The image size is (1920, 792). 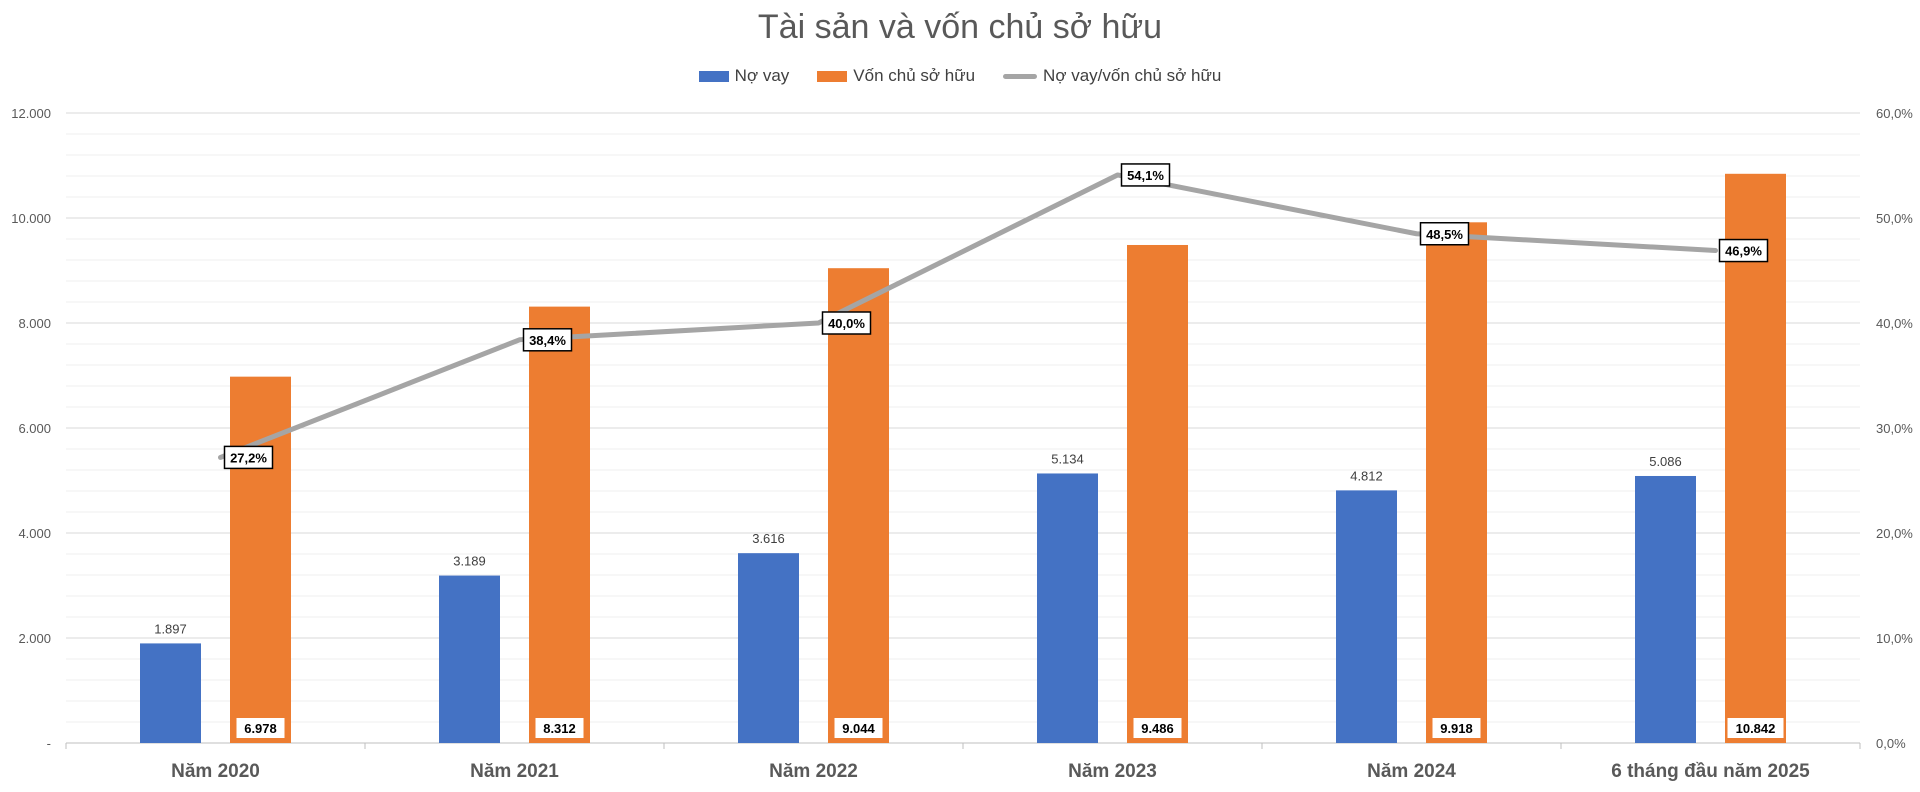 I want to click on category-label: Năm 2022, so click(x=813, y=771).